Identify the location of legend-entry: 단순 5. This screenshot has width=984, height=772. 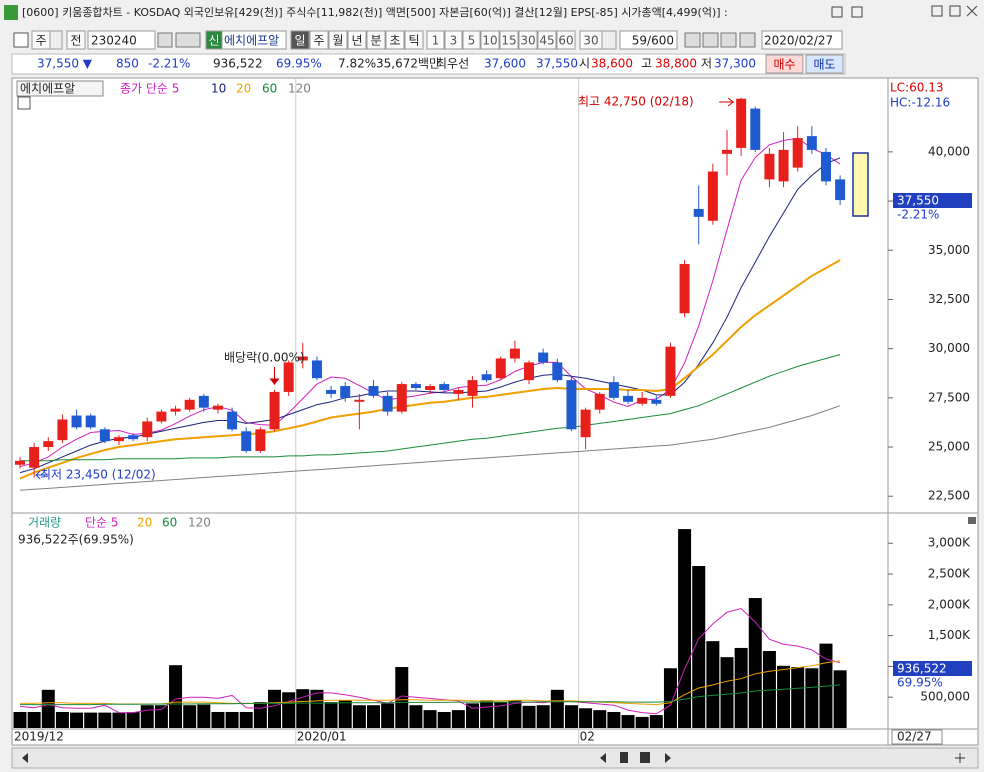
(102, 523).